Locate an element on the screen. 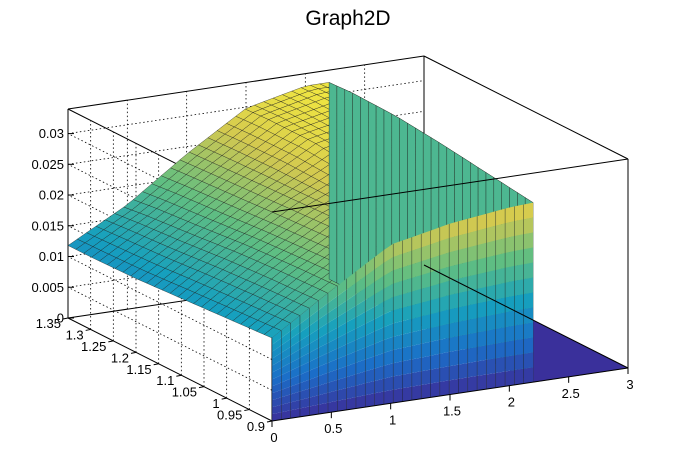  y-tick-label: 0.9 is located at coordinates (256, 426).